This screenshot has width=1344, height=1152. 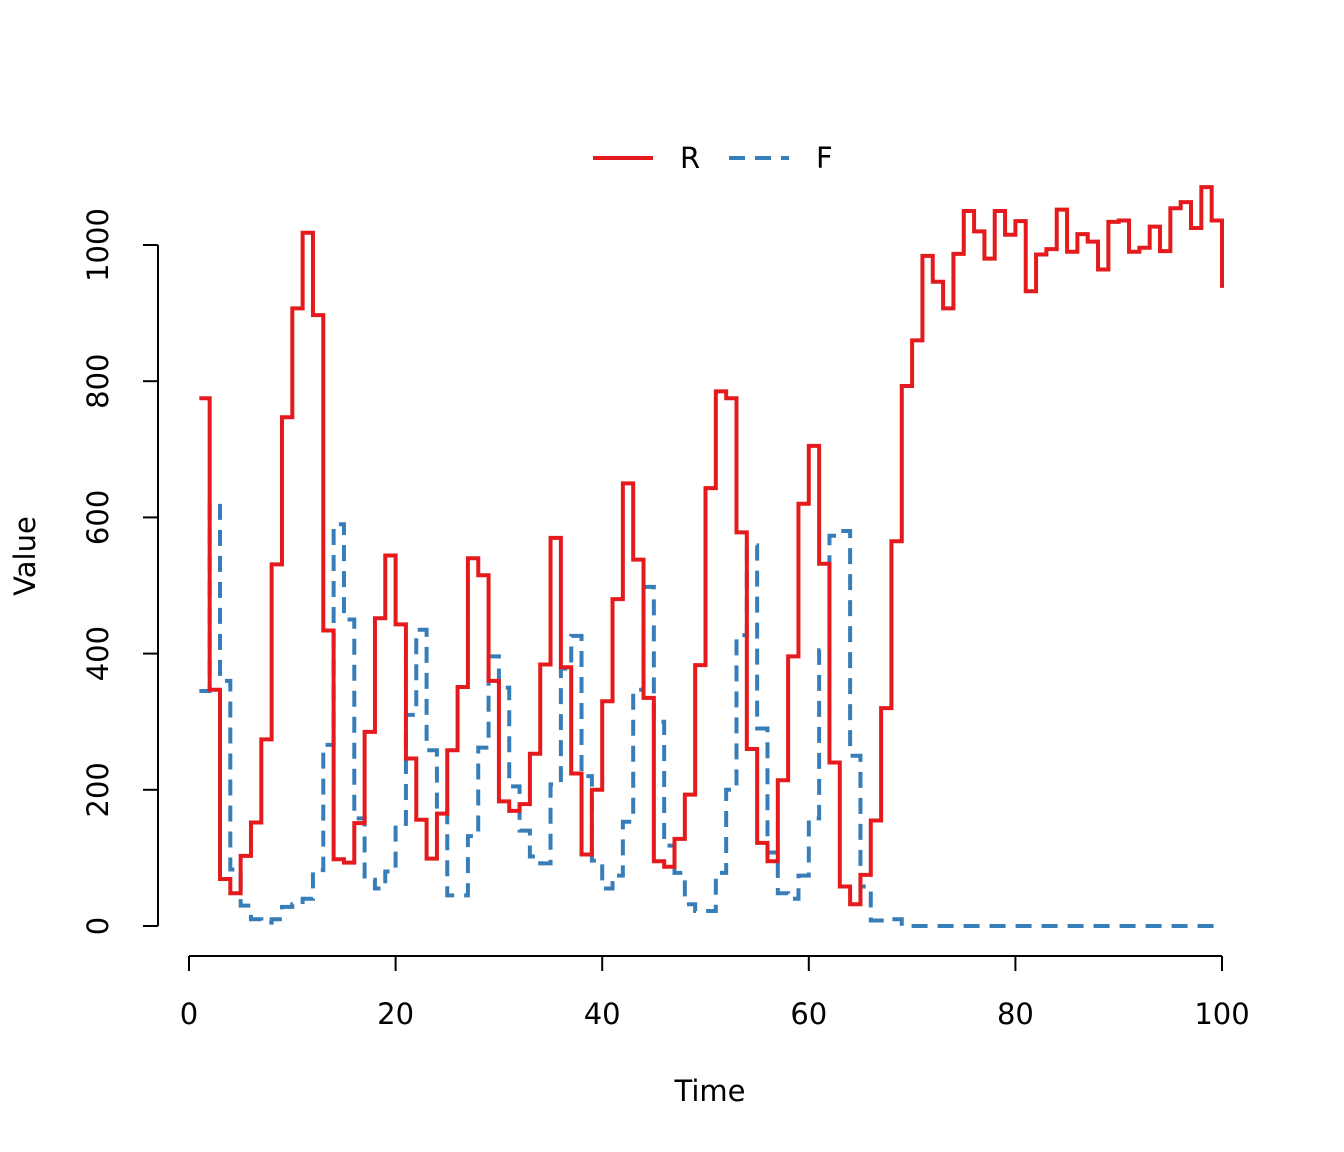 I want to click on y-tick-label: 600, so click(x=98, y=517).